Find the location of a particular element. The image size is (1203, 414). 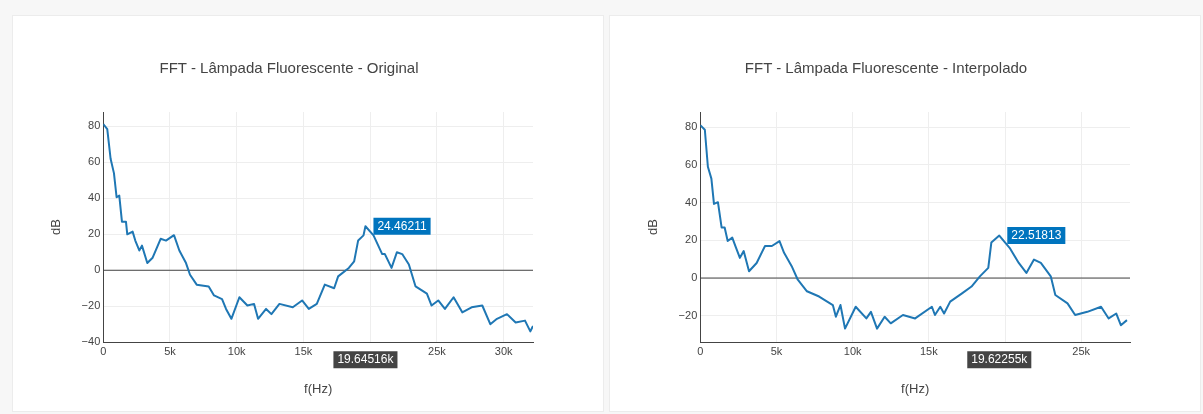

y-tick-label: −40 is located at coordinates (91, 341).